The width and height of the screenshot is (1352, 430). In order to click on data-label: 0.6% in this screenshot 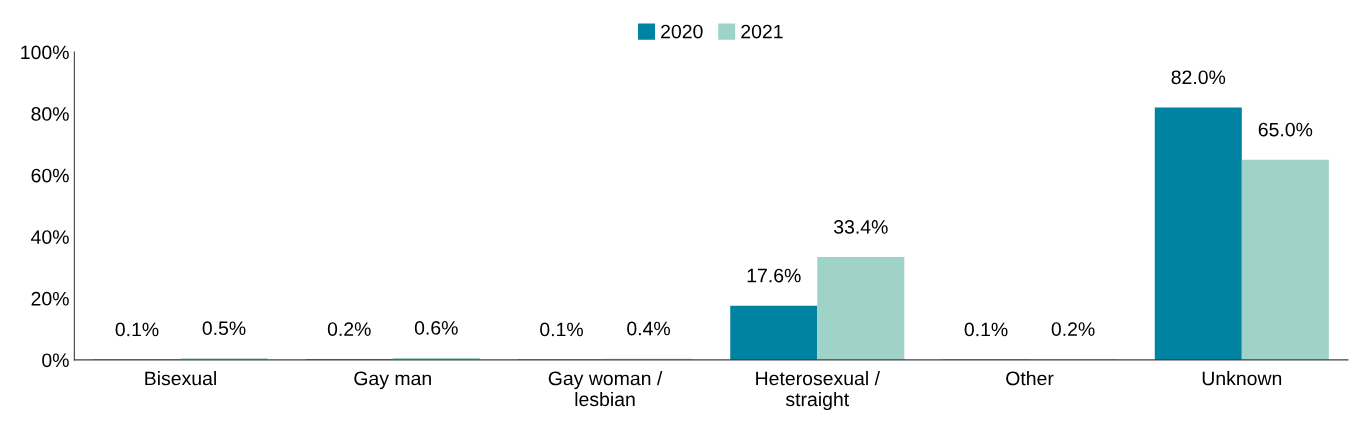, I will do `click(436, 328)`.